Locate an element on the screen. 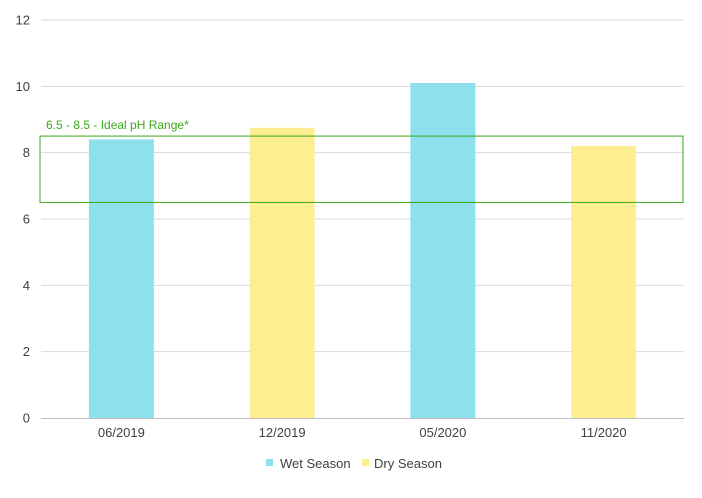 The image size is (702, 498). y-tick-label: 0 is located at coordinates (26, 418).